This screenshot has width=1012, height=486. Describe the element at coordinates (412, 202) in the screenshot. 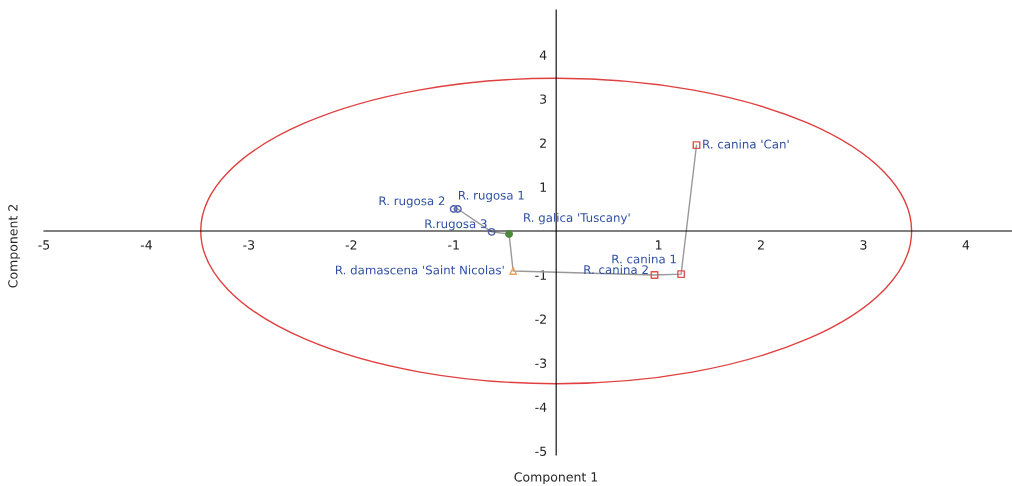

I see `annotation: R. rugosa 2` at that location.